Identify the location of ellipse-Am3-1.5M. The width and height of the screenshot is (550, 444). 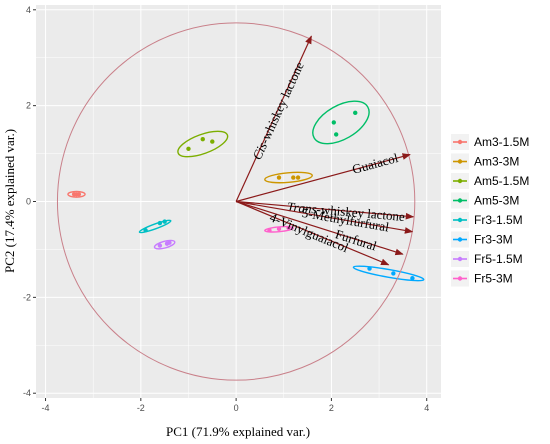
(76, 194).